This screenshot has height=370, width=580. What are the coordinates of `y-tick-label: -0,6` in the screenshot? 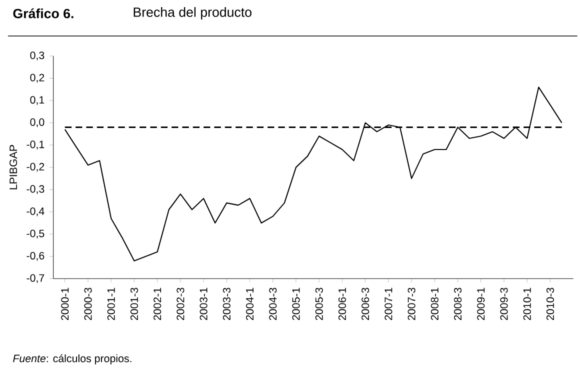 It's located at (35, 256).